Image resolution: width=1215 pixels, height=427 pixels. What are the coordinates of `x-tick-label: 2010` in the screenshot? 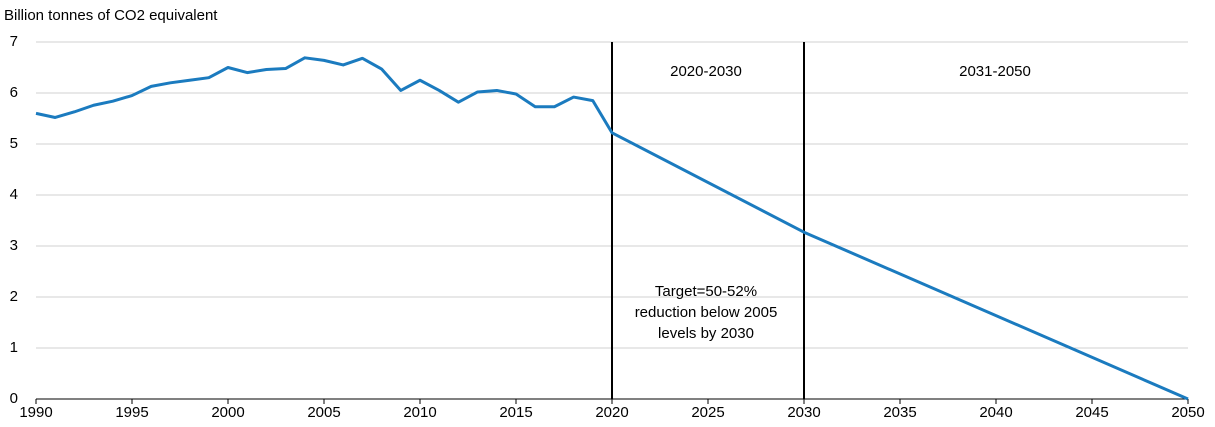 It's located at (419, 412).